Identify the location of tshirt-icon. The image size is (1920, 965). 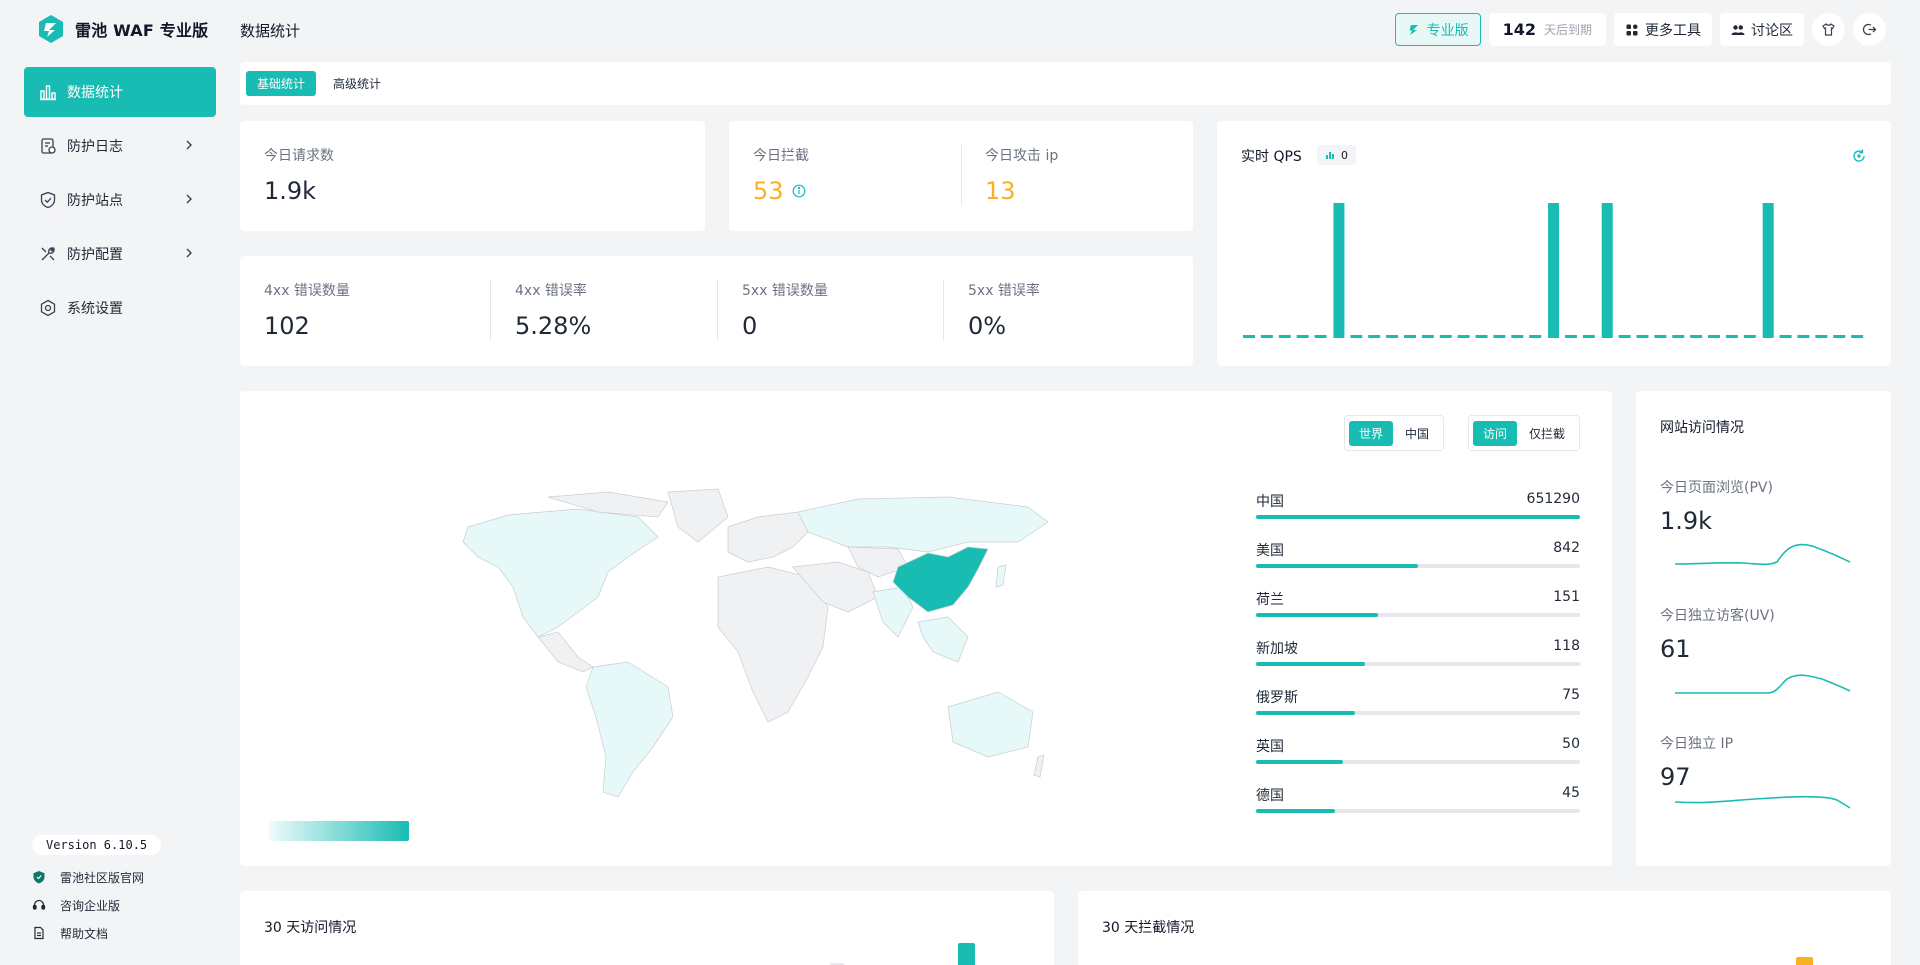
(1828, 29).